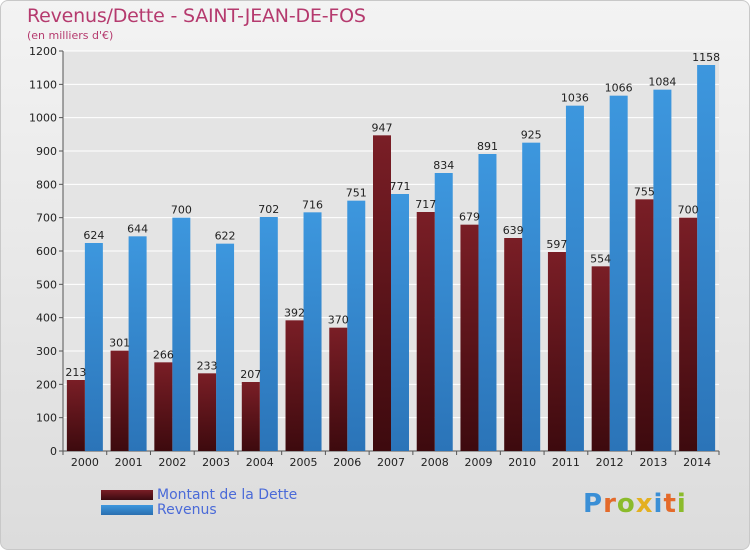 The image size is (750, 550). Describe the element at coordinates (425, 204) in the screenshot. I see `data-label-dette: 717` at that location.